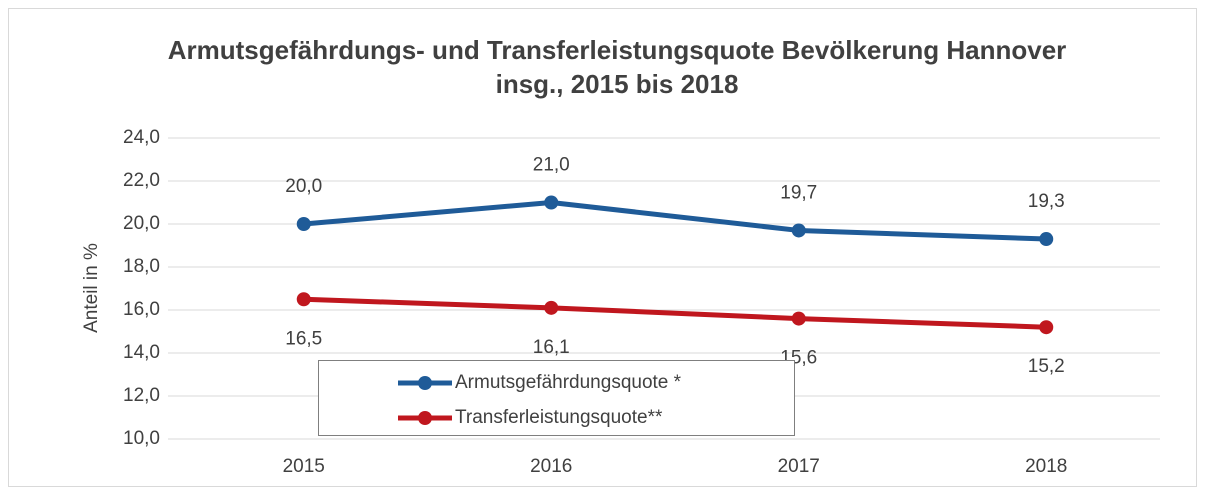  Describe the element at coordinates (798, 192) in the screenshot. I see `data-label: 19,7` at that location.